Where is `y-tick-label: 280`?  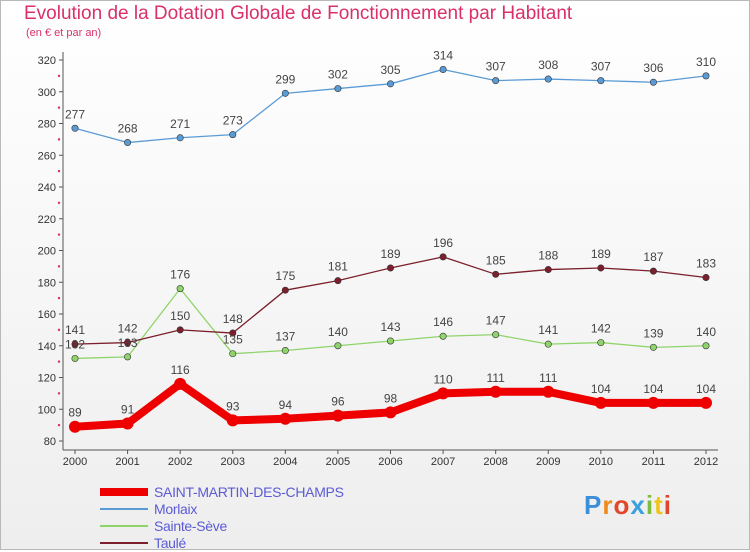
y-tick-label: 280 is located at coordinates (47, 125).